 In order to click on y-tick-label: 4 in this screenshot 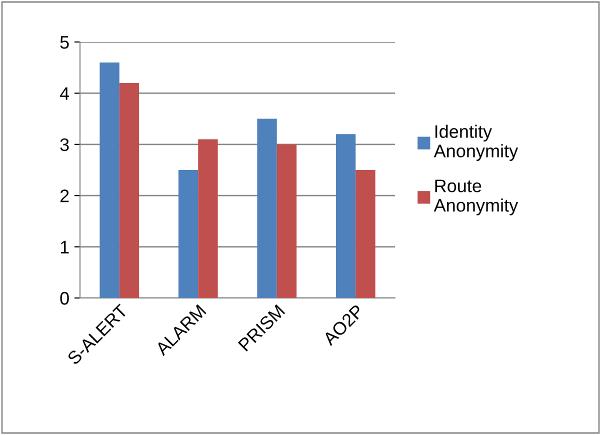, I will do `click(65, 93)`.